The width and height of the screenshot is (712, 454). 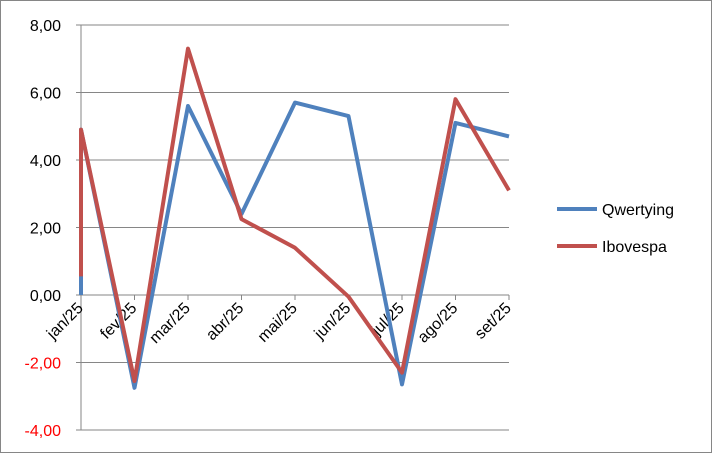 I want to click on y-tick-label: 8,00, so click(x=45, y=26).